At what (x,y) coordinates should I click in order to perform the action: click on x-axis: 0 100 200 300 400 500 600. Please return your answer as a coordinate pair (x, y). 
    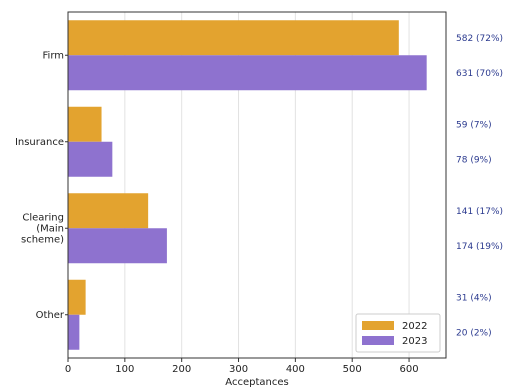
    Looking at the image, I should click on (242, 366).